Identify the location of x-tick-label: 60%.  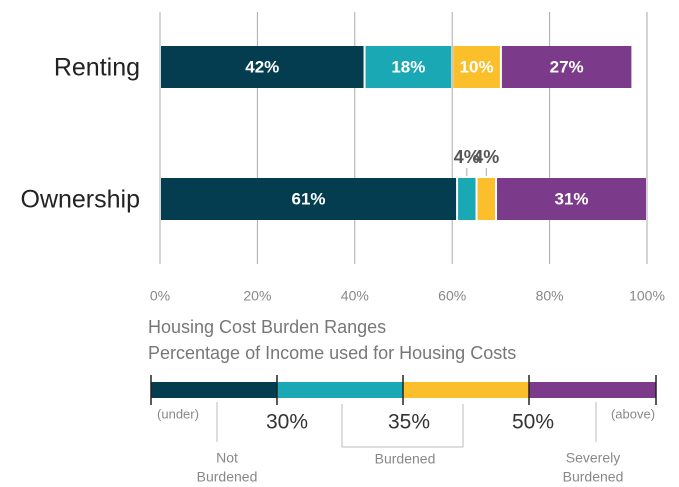
(452, 296).